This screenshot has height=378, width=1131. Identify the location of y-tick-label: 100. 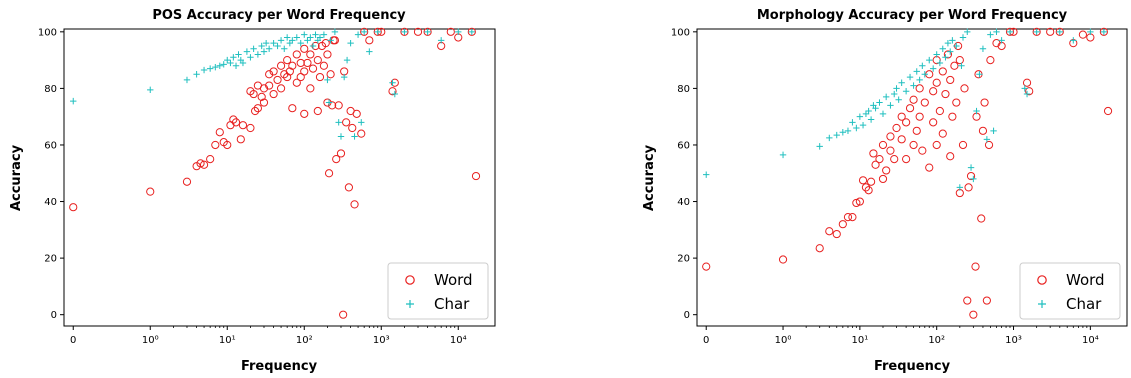
(47, 32).